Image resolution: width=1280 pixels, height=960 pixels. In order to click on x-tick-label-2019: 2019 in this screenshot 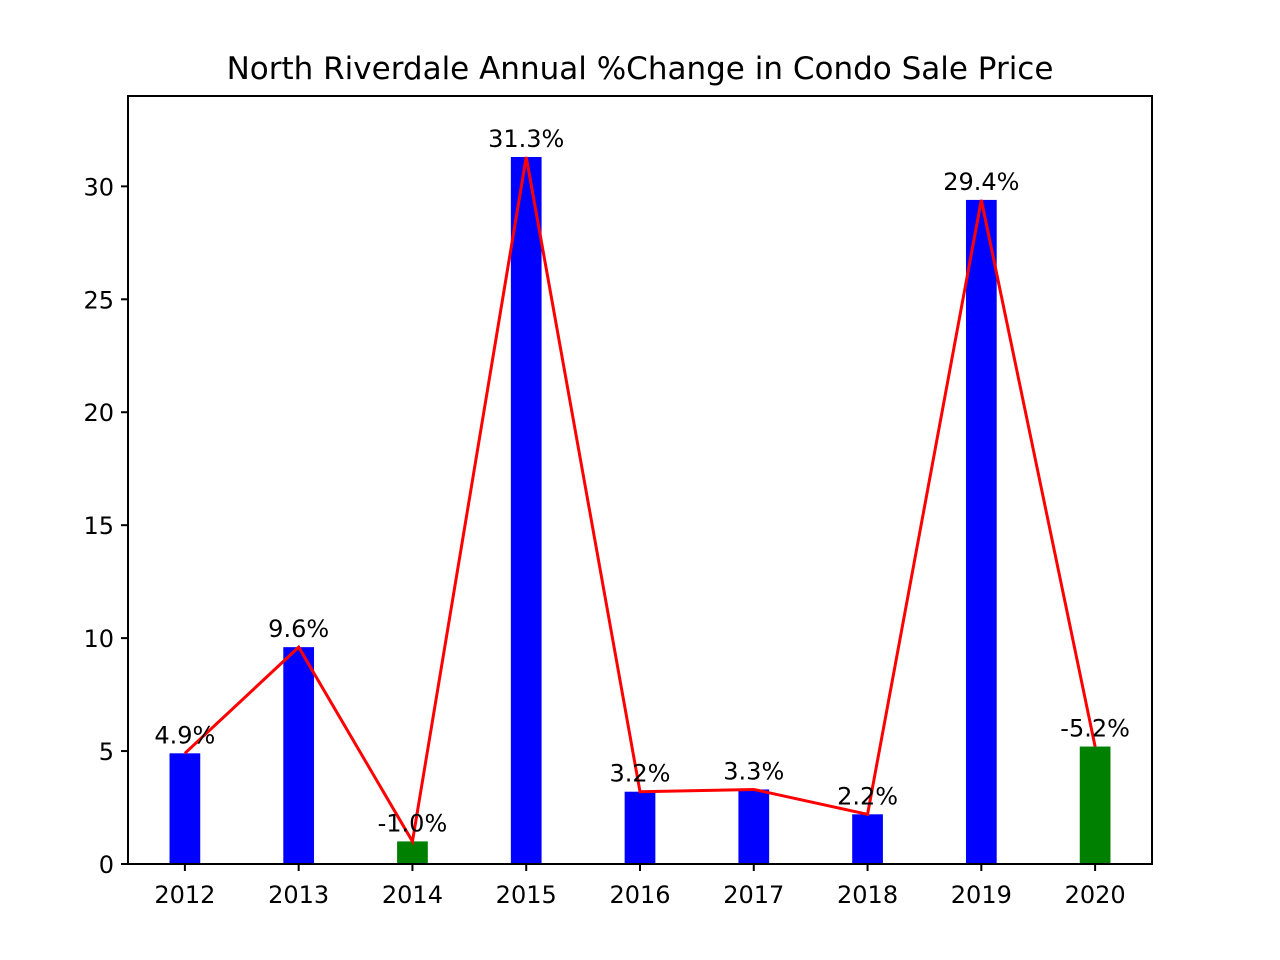, I will do `click(981, 895)`.